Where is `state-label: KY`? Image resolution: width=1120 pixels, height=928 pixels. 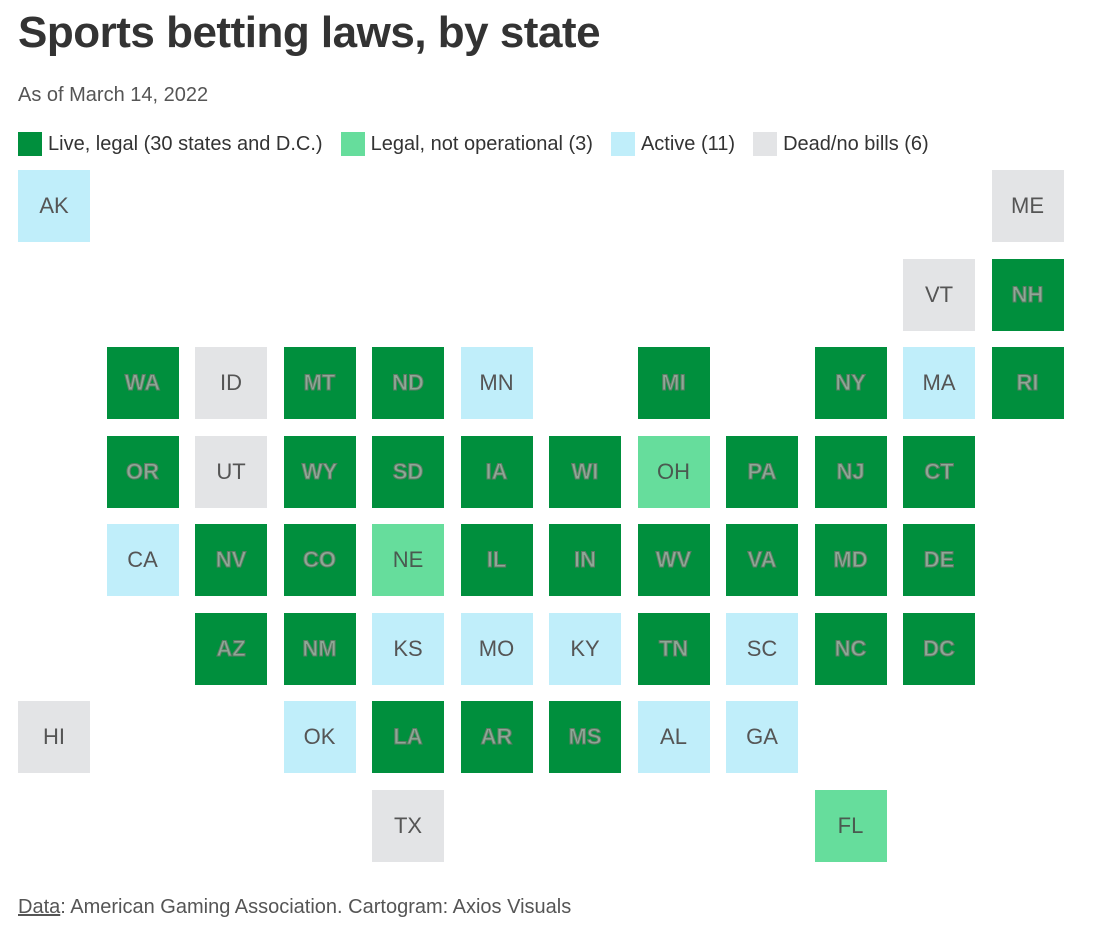 state-label: KY is located at coordinates (585, 648).